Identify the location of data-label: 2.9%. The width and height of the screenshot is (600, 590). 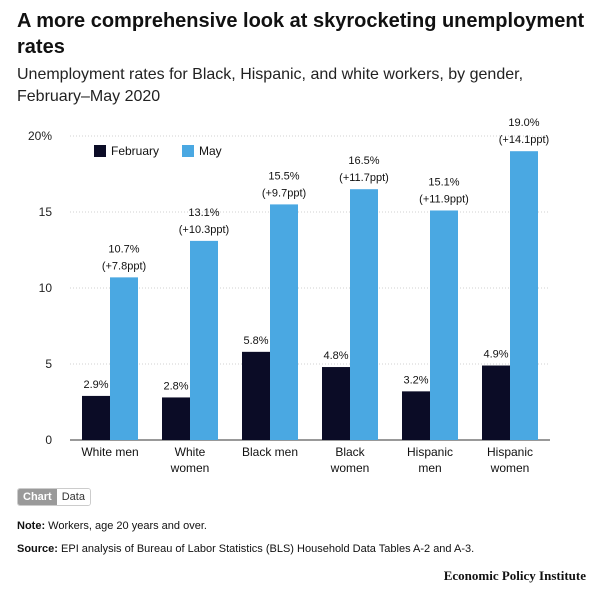
(95, 385).